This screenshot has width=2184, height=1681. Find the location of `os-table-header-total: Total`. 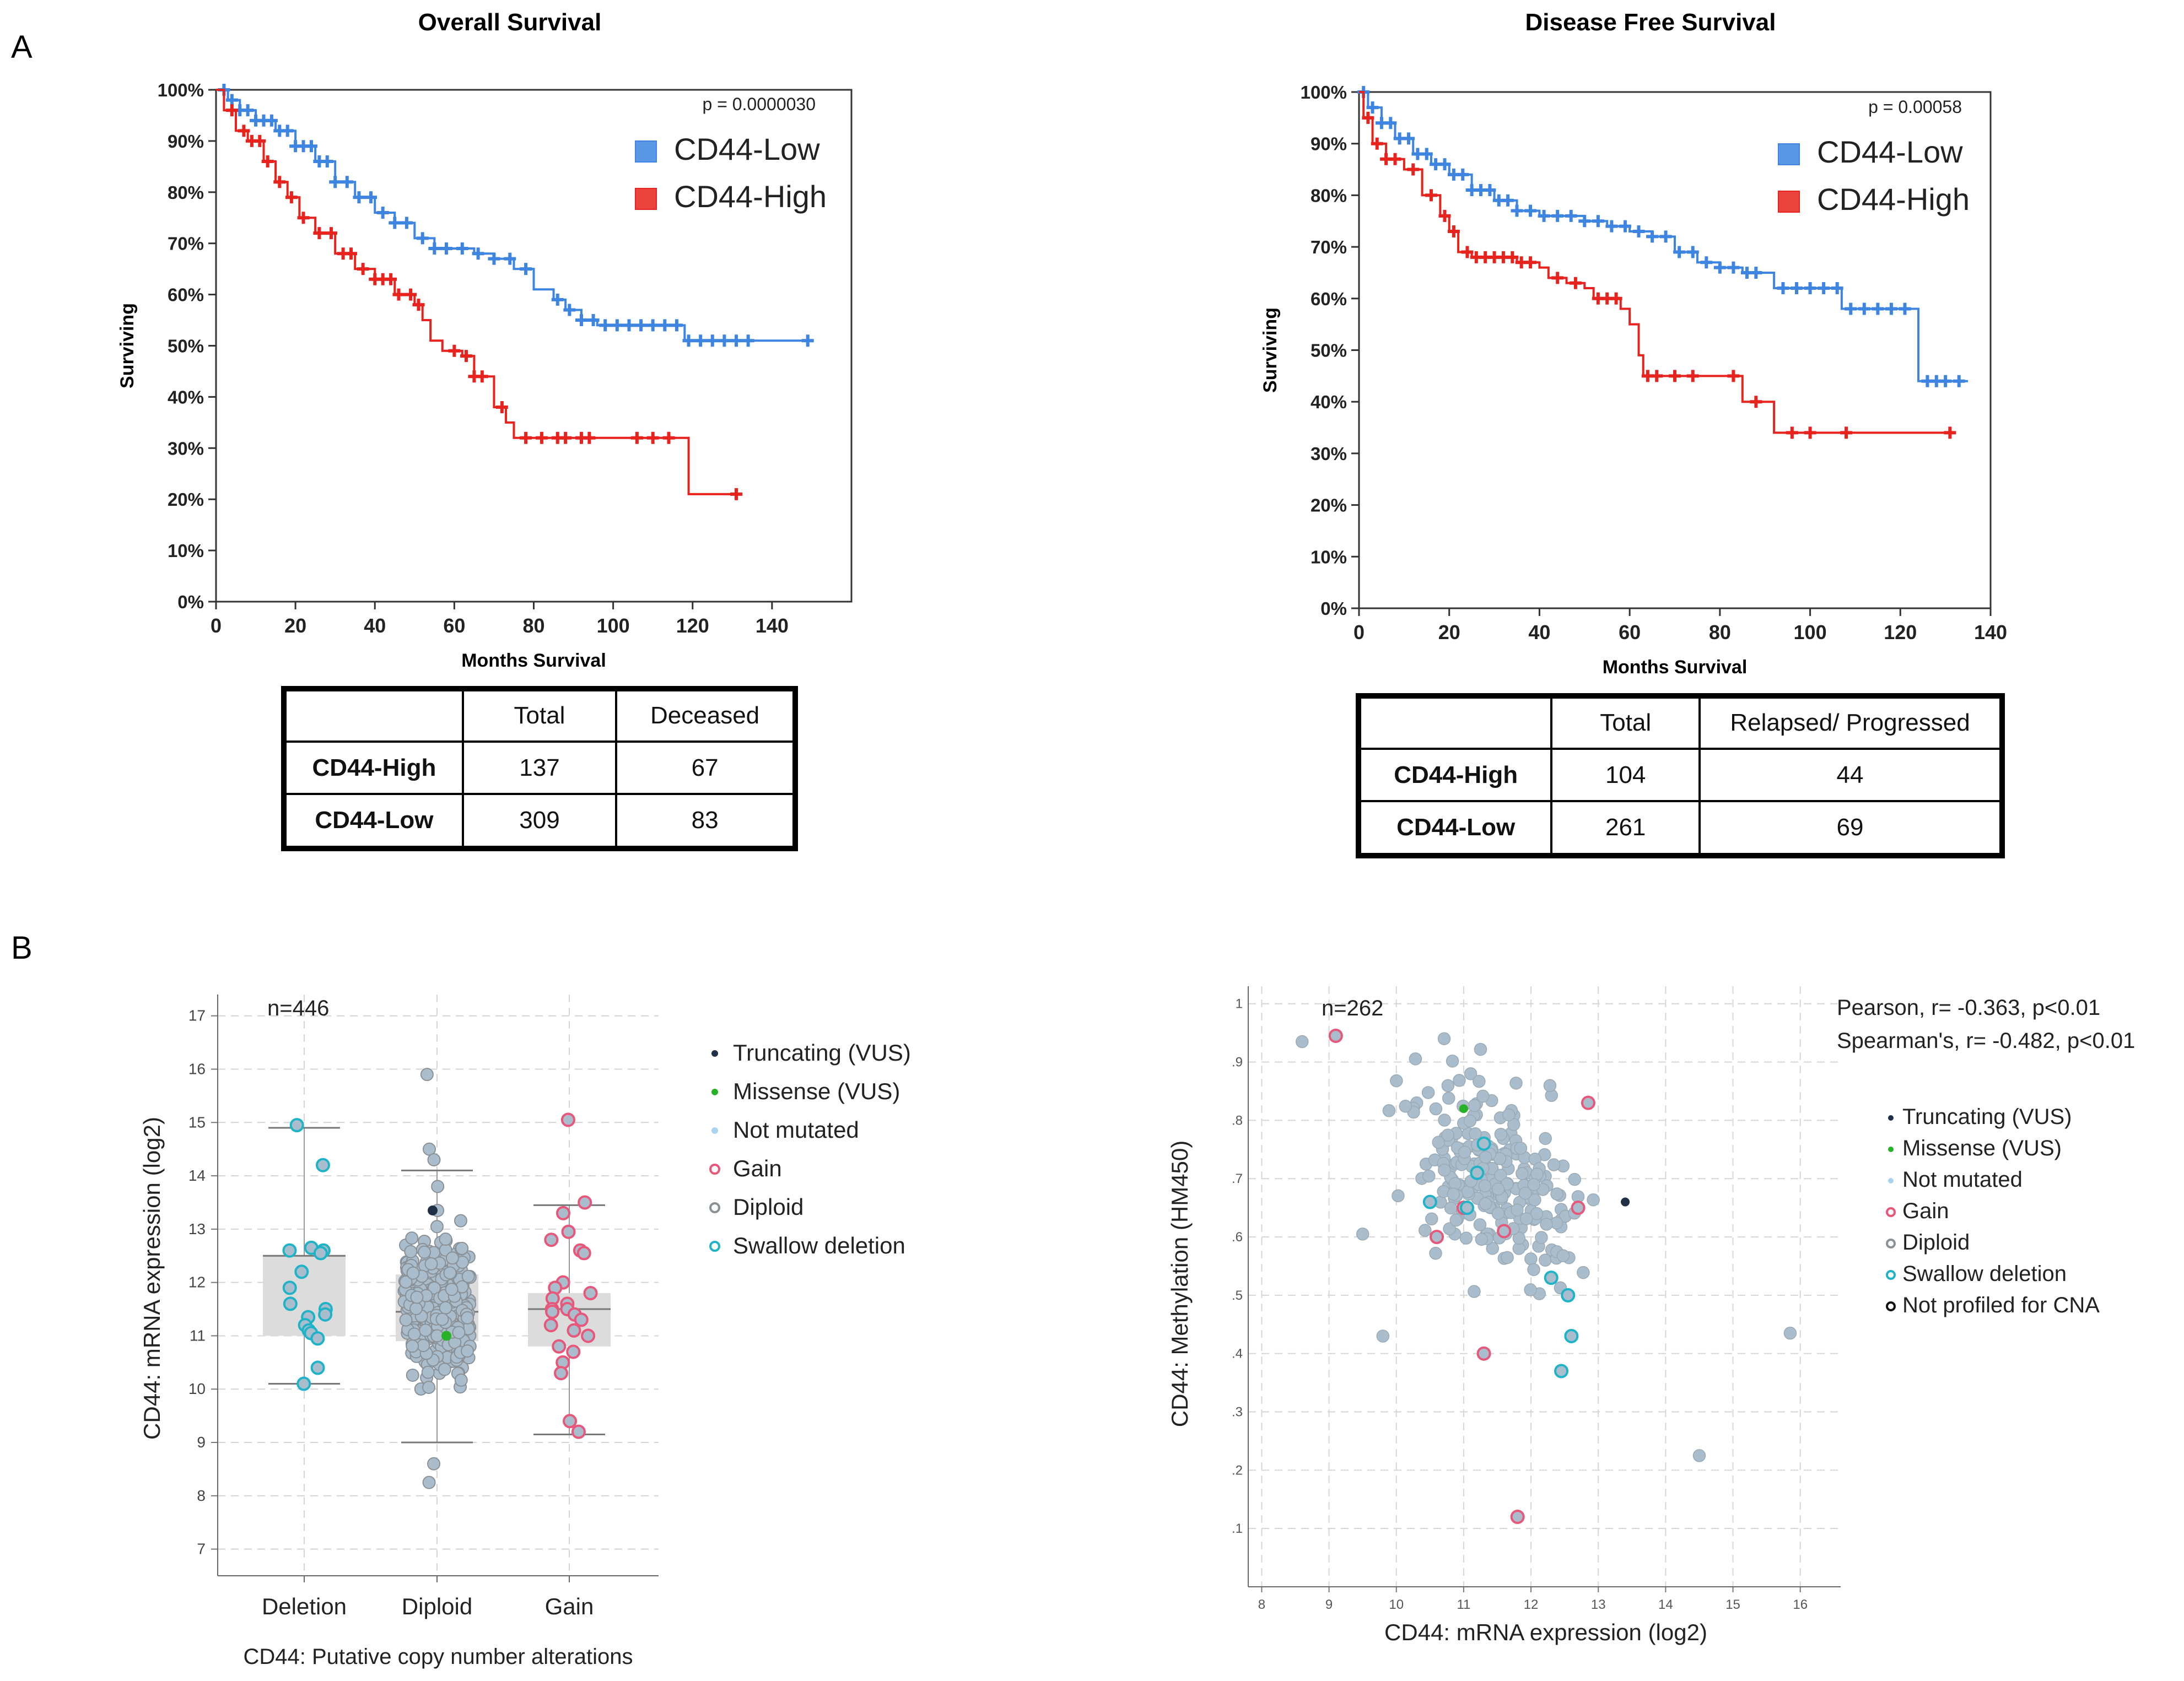

os-table-header-total: Total is located at coordinates (539, 715).